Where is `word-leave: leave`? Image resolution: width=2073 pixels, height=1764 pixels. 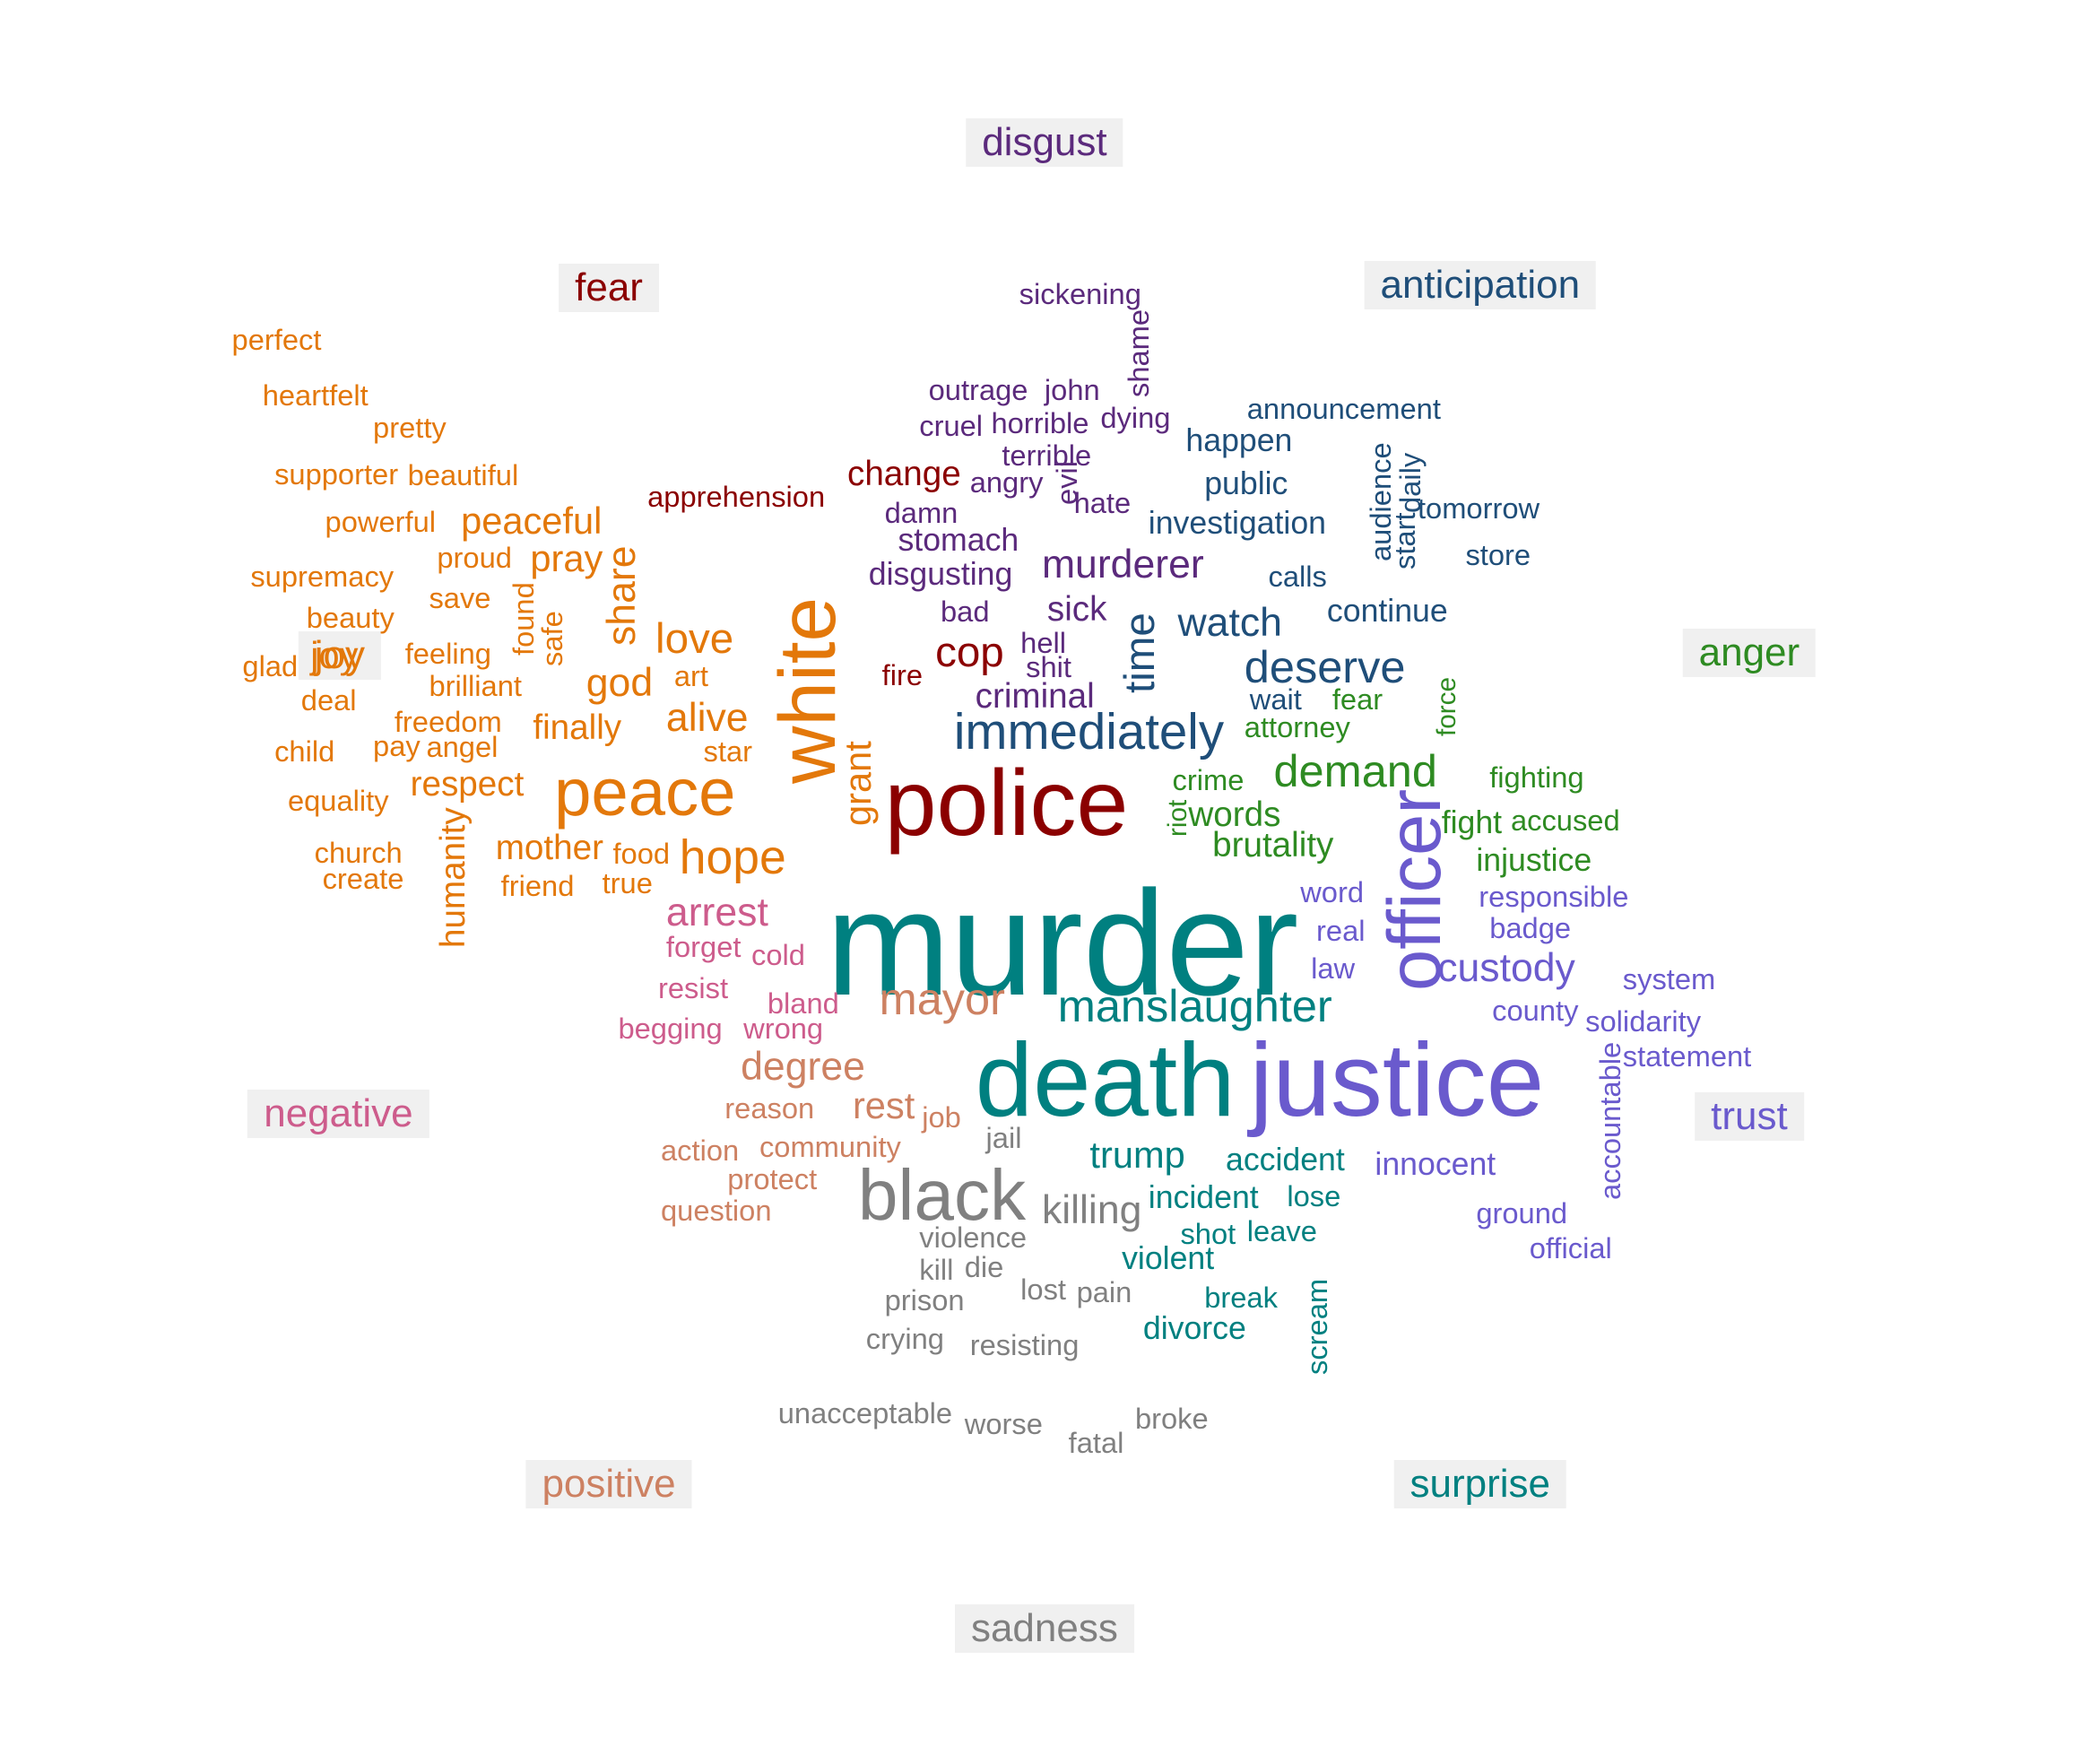
word-leave: leave is located at coordinates (1282, 1230).